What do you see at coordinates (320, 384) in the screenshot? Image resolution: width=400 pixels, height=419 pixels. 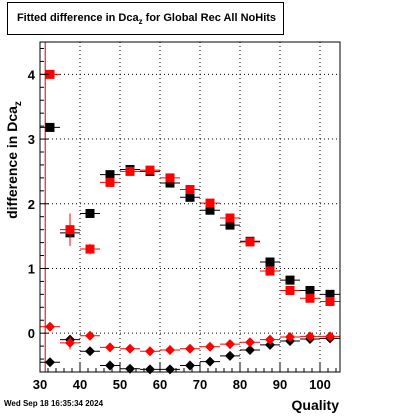 I see `x-tick-label: 100` at bounding box center [320, 384].